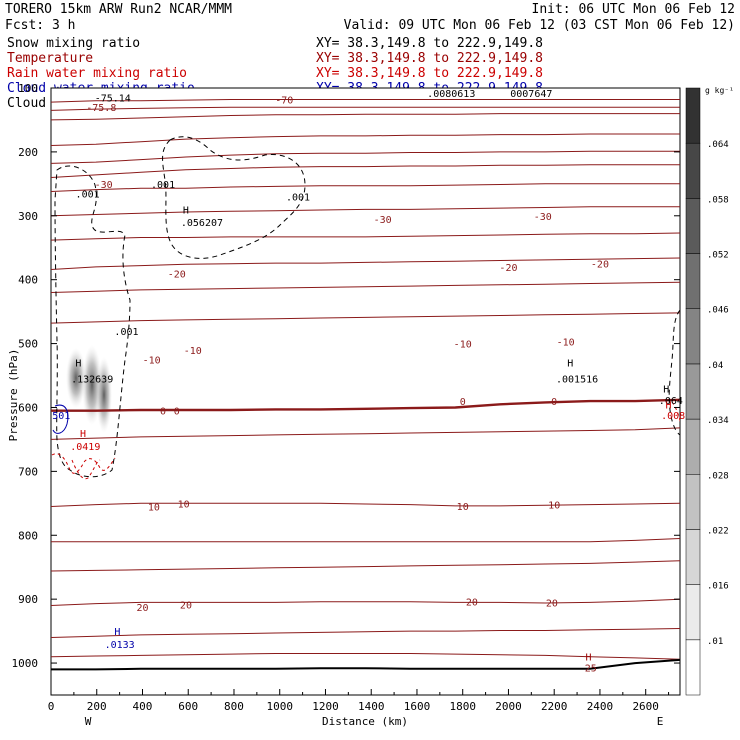  I want to click on y-tick-label: 1000, so click(25, 663).